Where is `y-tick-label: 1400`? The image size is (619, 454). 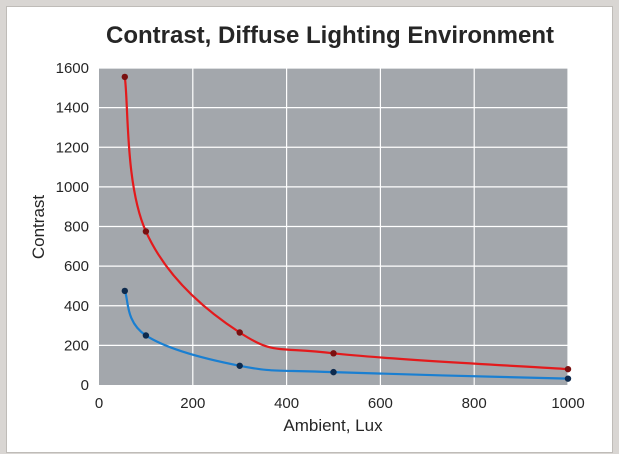 y-tick-label: 1400 is located at coordinates (72, 108).